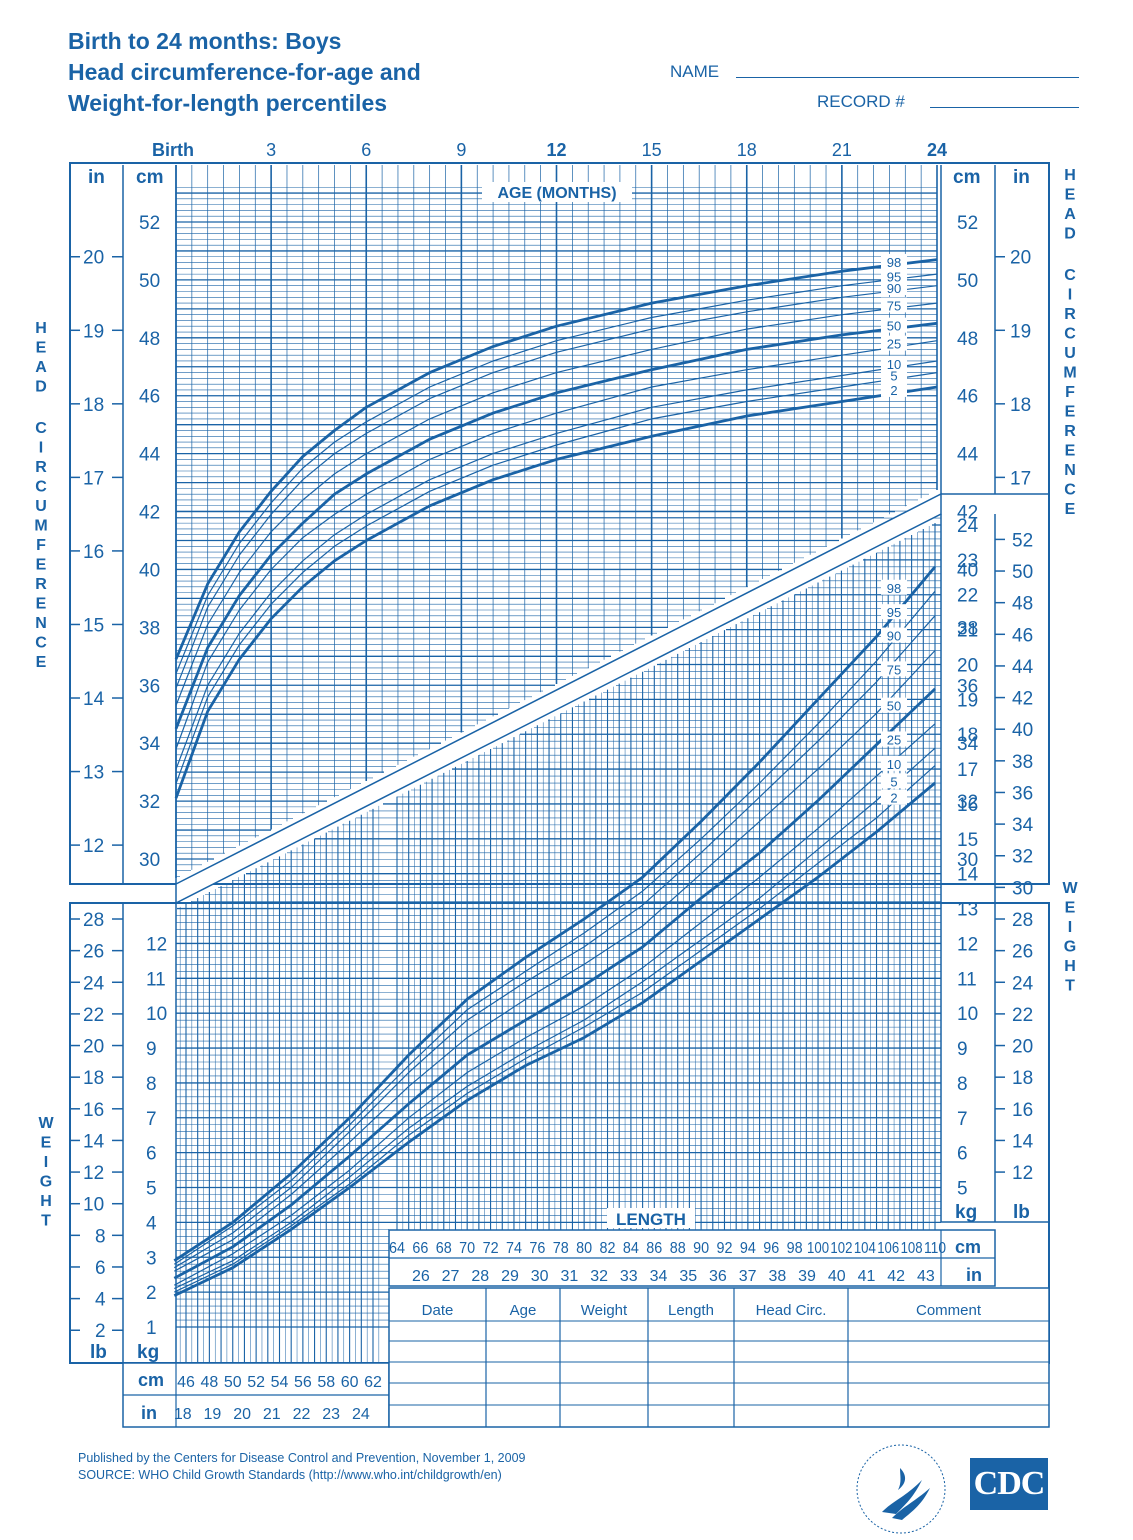 The image size is (1133, 1540). I want to click on length-in-tick-upper: 43, so click(926, 1276).